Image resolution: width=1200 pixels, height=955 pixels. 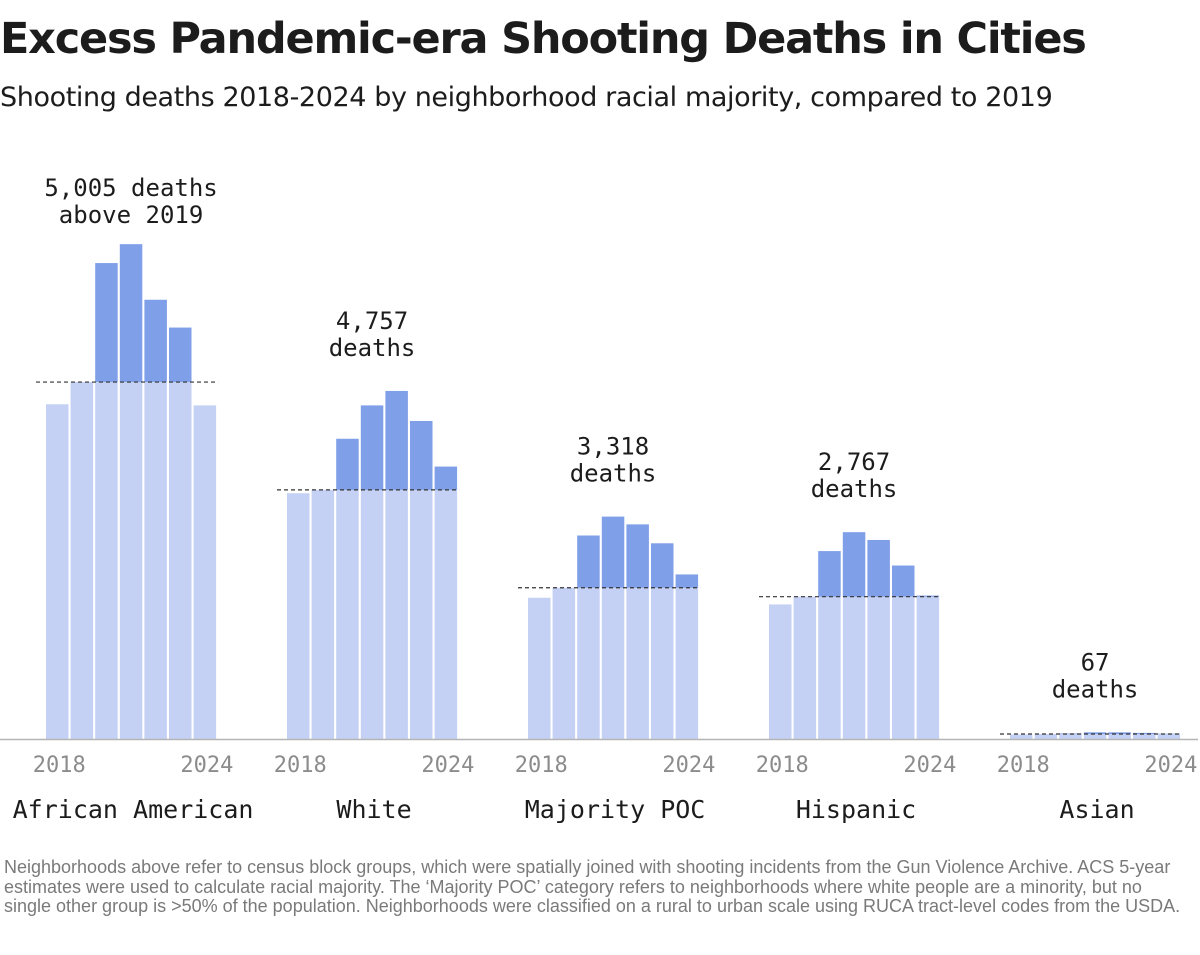 I want to click on x-tick-majority-poc-first: 2018, so click(x=541, y=765).